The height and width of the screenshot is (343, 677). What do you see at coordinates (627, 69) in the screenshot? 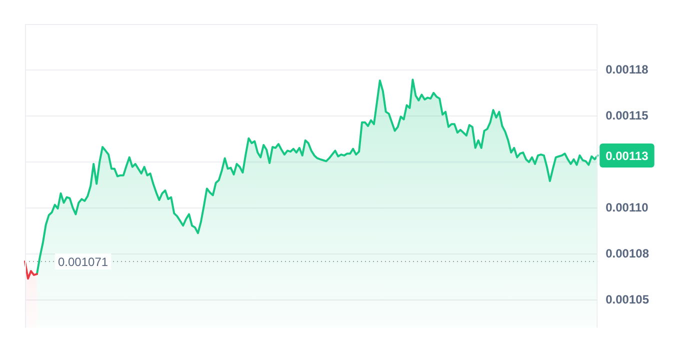
I see `y-tick-label: 0.00118` at bounding box center [627, 69].